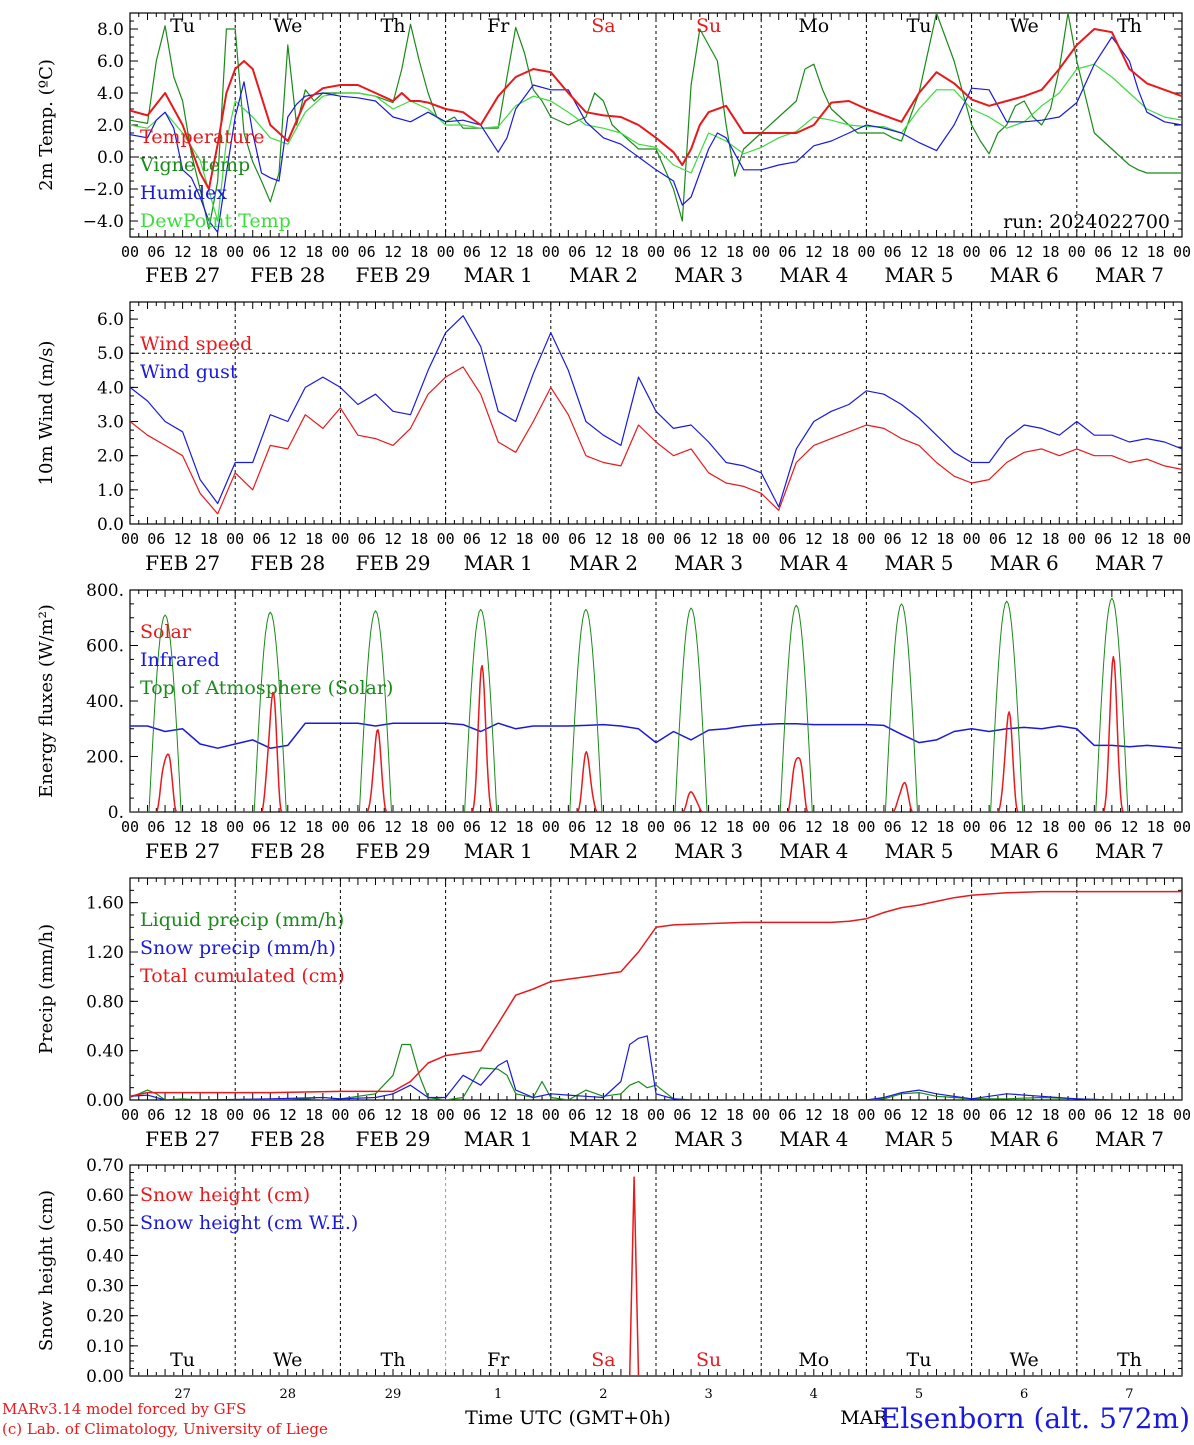 The height and width of the screenshot is (1445, 1194). I want to click on y-tick-label: −4.0, so click(103, 222).